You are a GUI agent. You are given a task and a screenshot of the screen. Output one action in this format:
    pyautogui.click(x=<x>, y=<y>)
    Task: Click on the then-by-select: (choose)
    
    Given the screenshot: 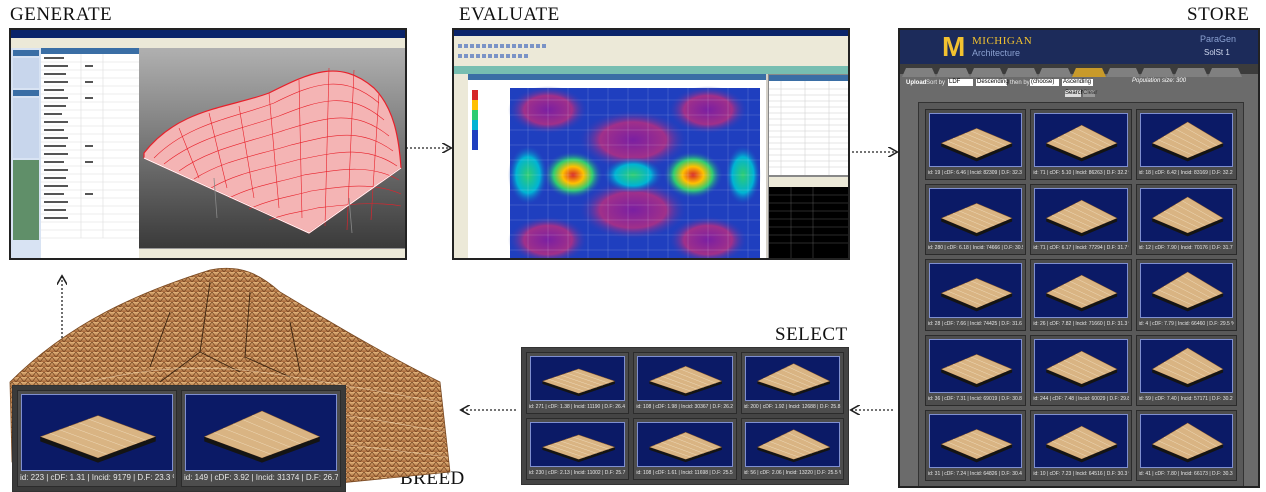 What is the action you would take?
    pyautogui.click(x=1044, y=82)
    